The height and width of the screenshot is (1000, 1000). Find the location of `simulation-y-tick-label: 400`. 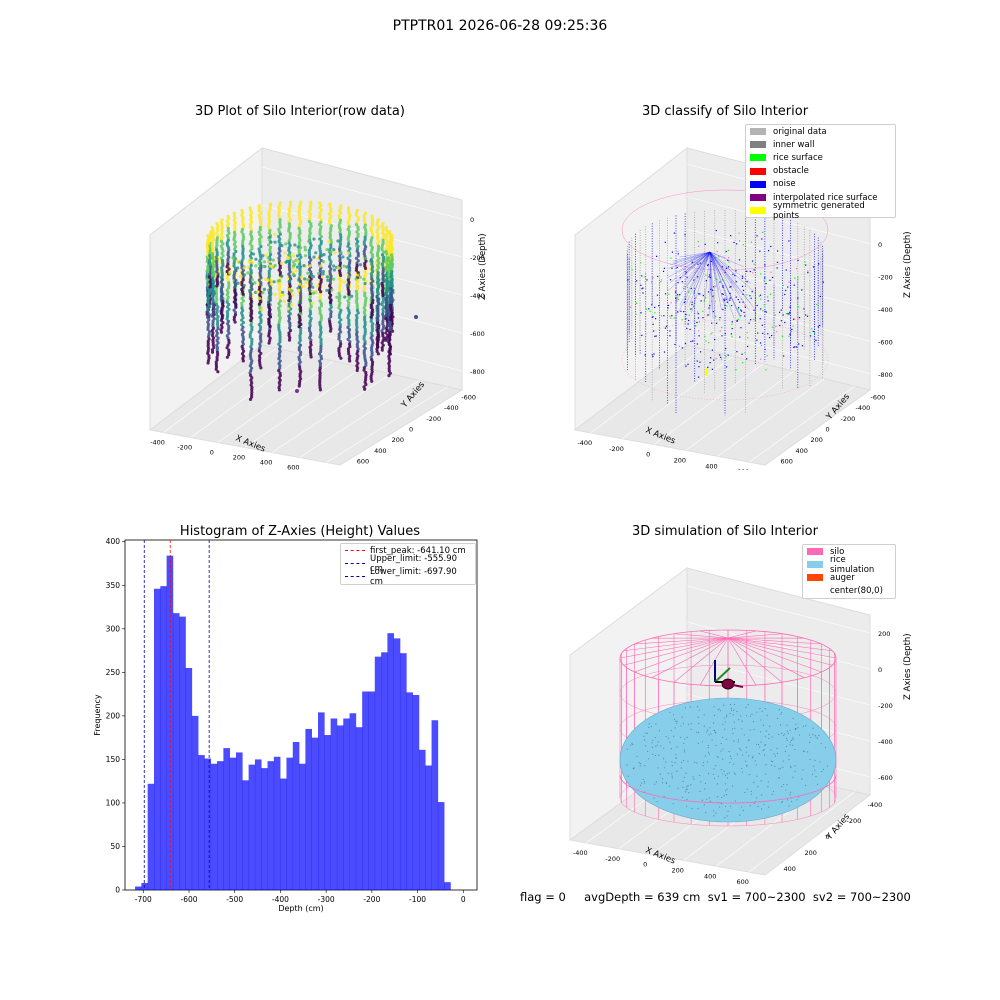

simulation-y-tick-label: 400 is located at coordinates (790, 869).